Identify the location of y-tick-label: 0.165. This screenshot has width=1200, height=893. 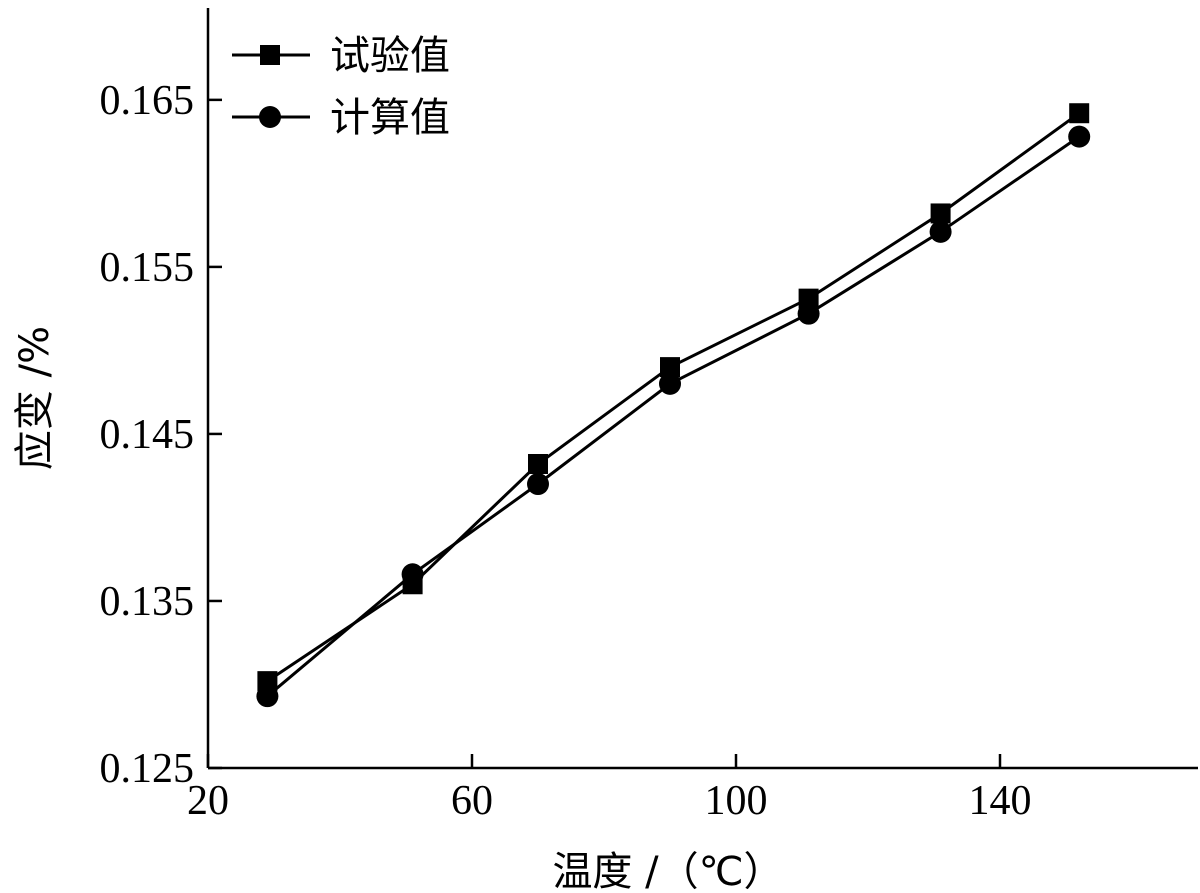
(147, 101).